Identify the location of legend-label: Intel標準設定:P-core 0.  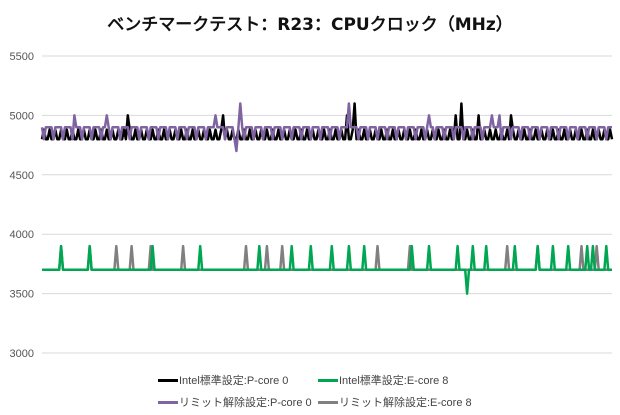
(234, 381).